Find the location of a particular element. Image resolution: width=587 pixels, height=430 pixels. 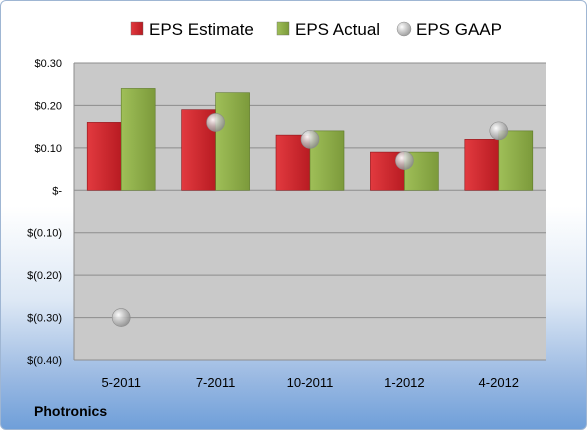

x-axis: 5-2011 7-2011 10-2011 1-2012 4-2012 is located at coordinates (310, 382).